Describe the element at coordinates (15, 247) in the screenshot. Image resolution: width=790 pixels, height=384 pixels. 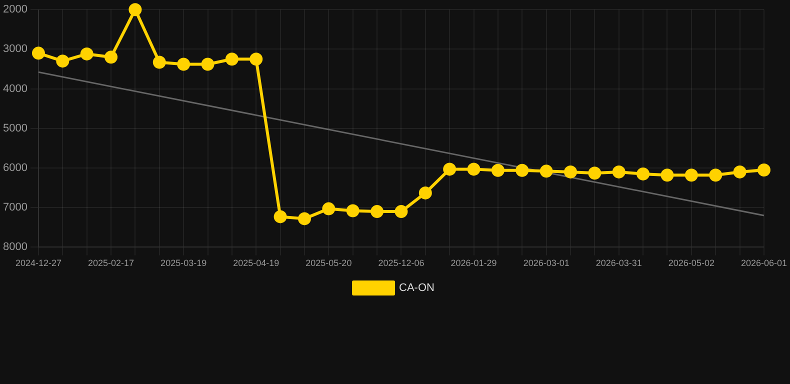
I see `y-tick-label: 8000` at that location.